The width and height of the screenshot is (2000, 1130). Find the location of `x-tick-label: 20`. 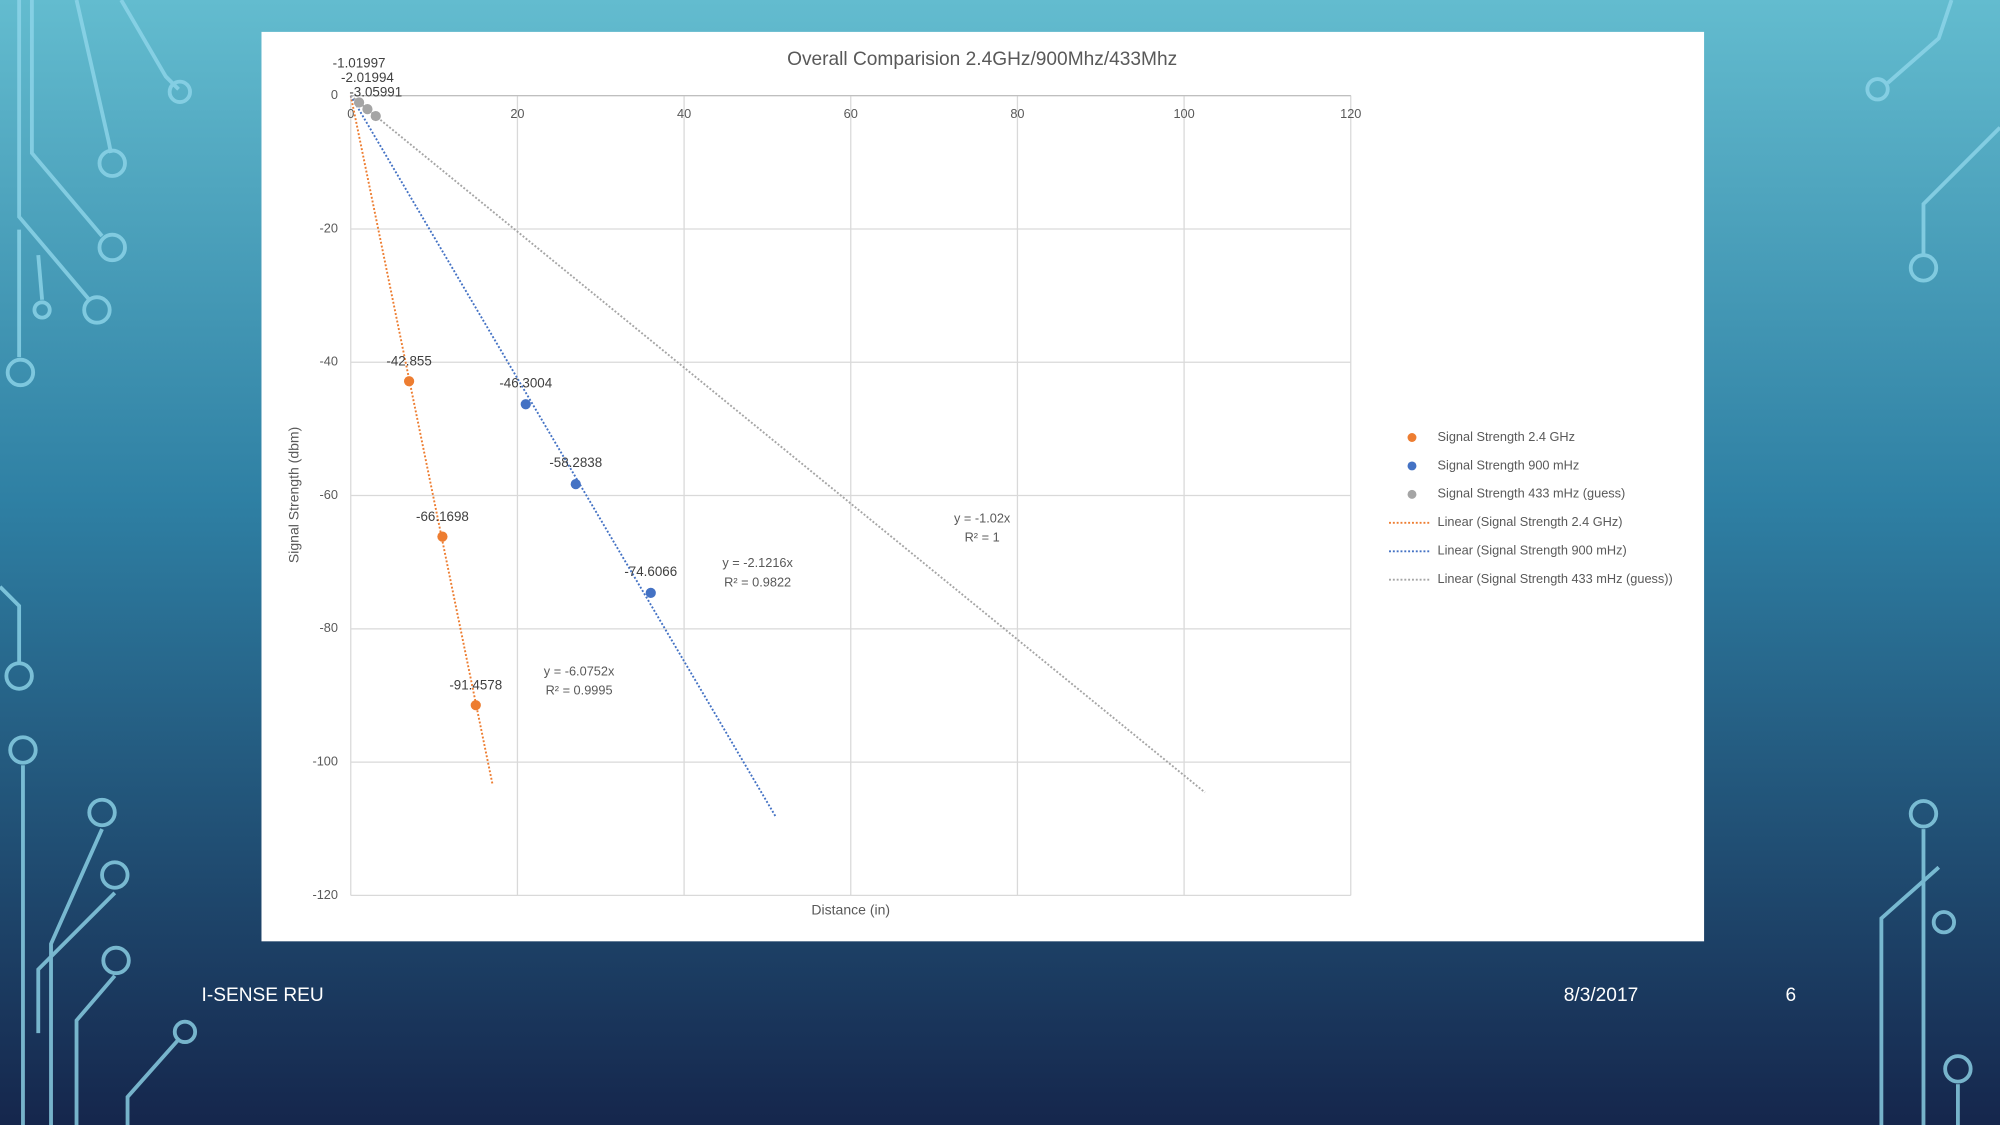

x-tick-label: 20 is located at coordinates (517, 113).